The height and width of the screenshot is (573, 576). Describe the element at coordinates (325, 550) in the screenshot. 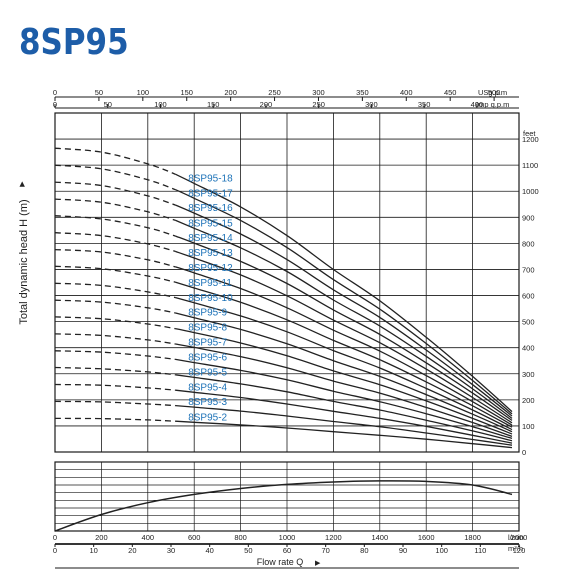

I see `m3h-tick-label: 70` at that location.